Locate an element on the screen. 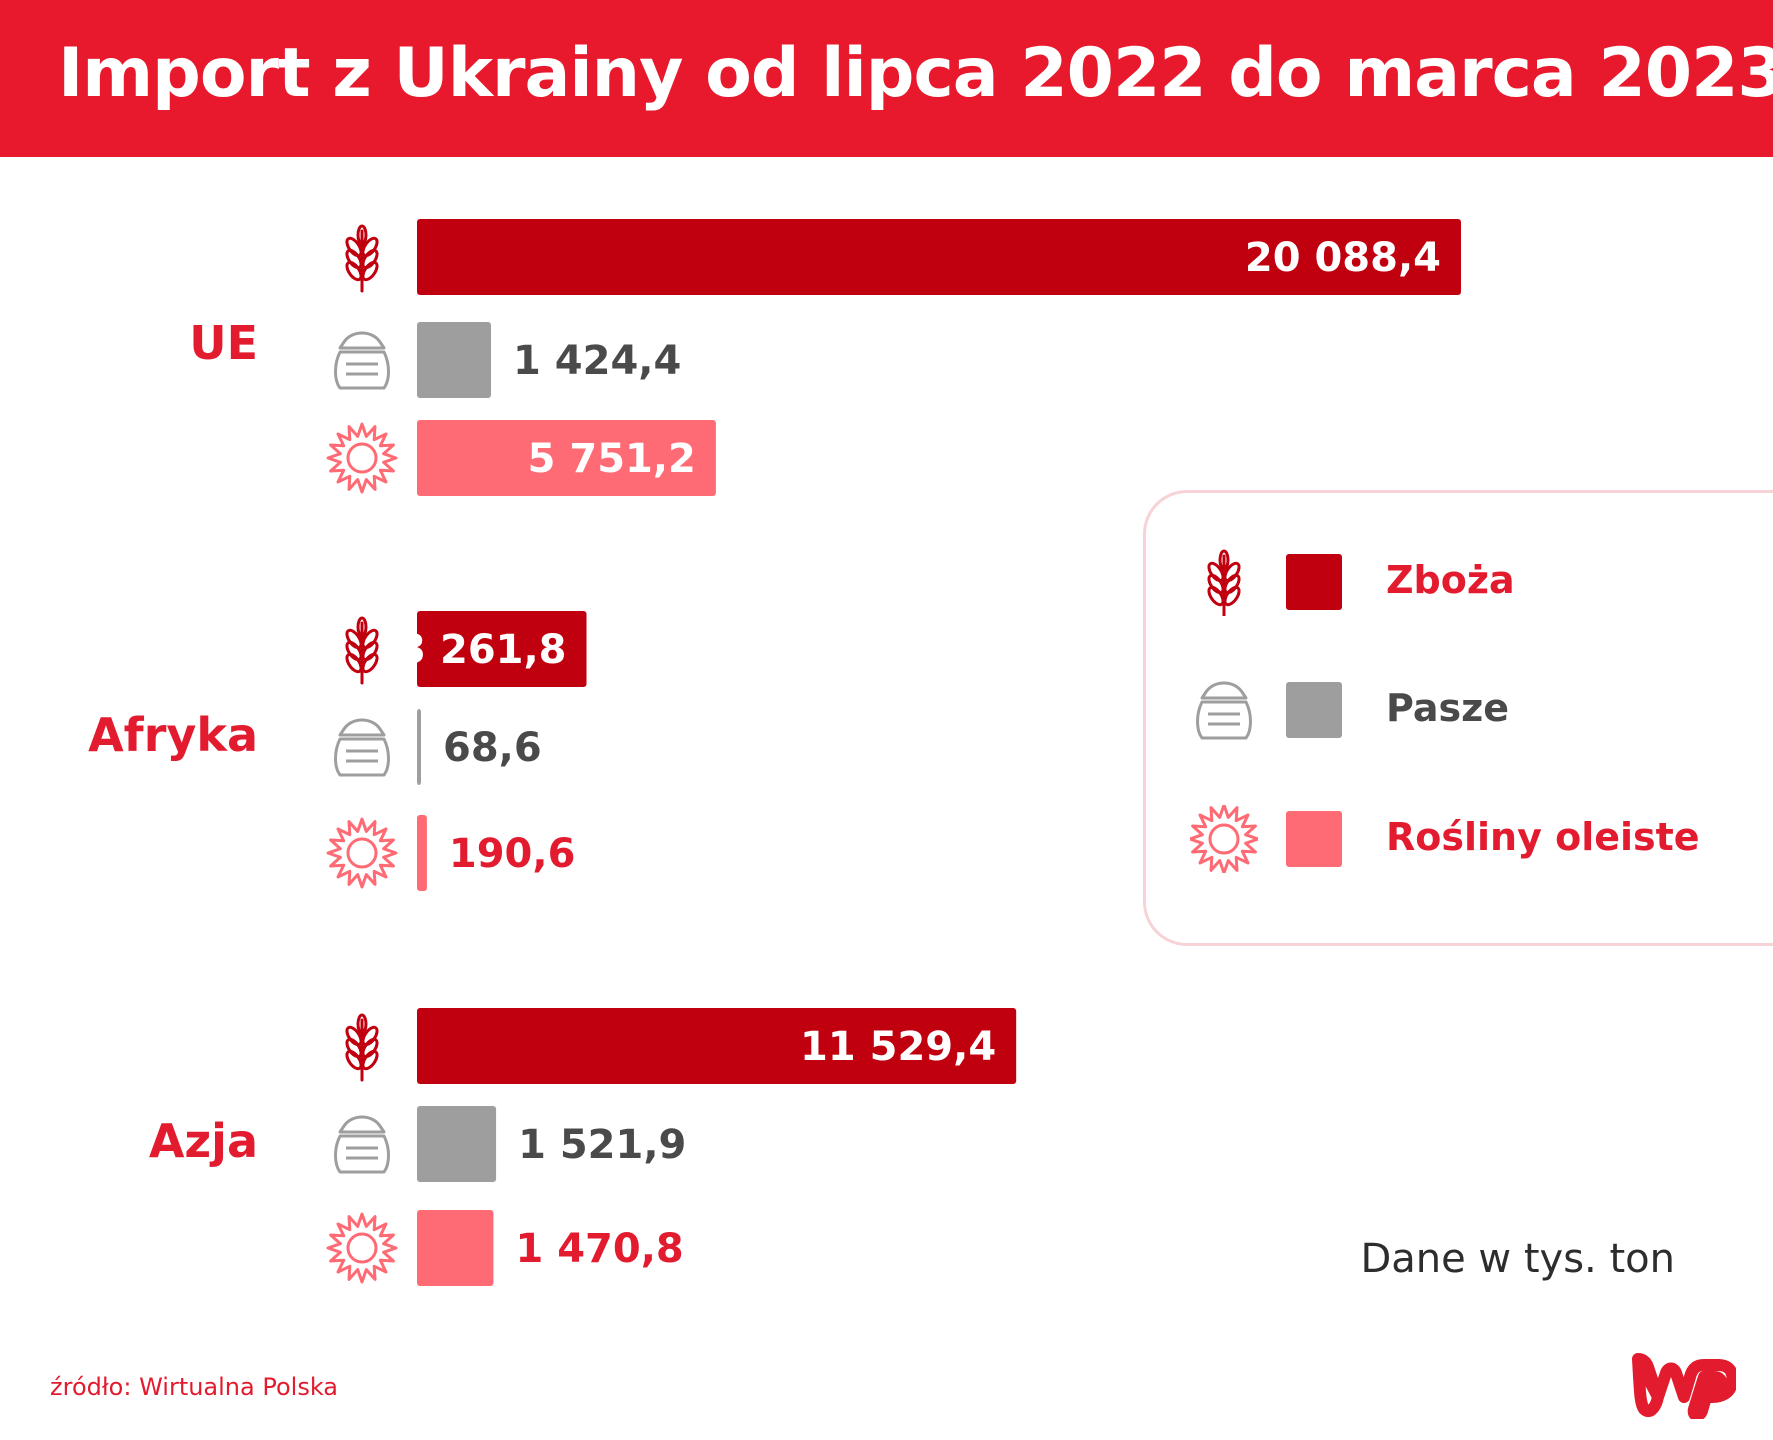 The image size is (1773, 1440). unit-note: Dane w tys. ton is located at coordinates (1517, 1259).